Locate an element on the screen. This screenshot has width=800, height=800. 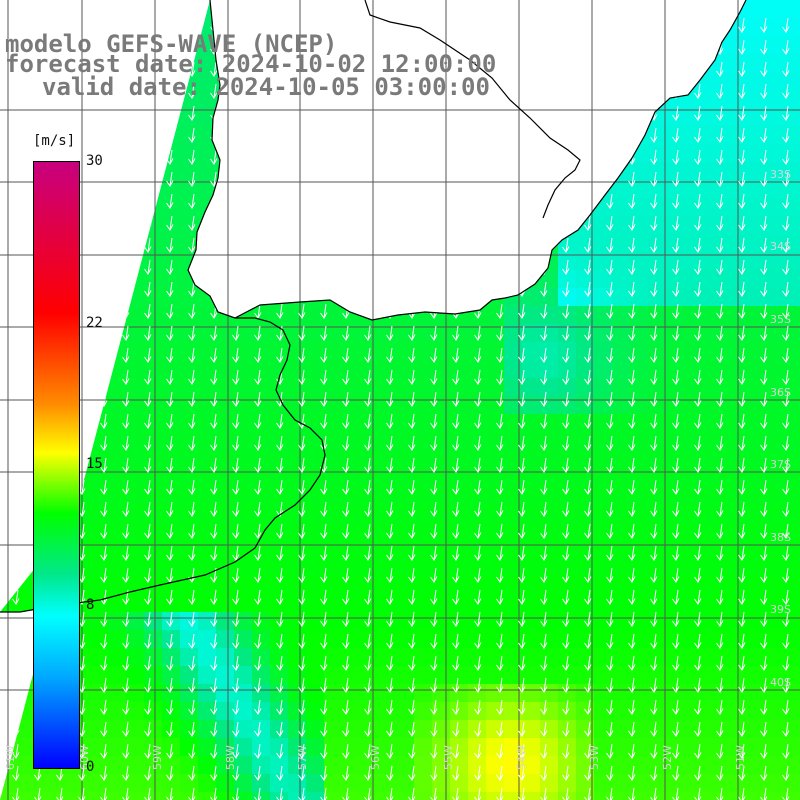
latitude-label: 38S is located at coordinates (780, 537).